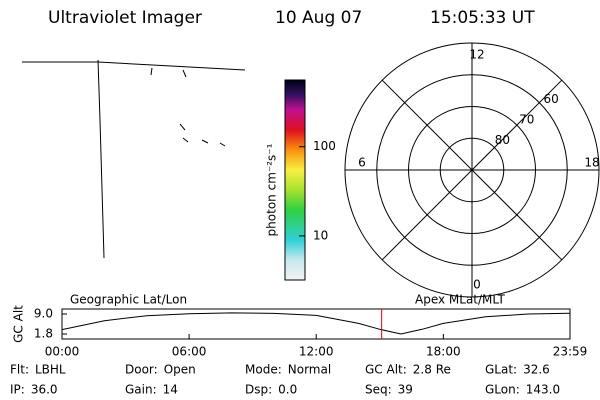  What do you see at coordinates (378, 390) in the screenshot?
I see `status-label: Seq:` at bounding box center [378, 390].